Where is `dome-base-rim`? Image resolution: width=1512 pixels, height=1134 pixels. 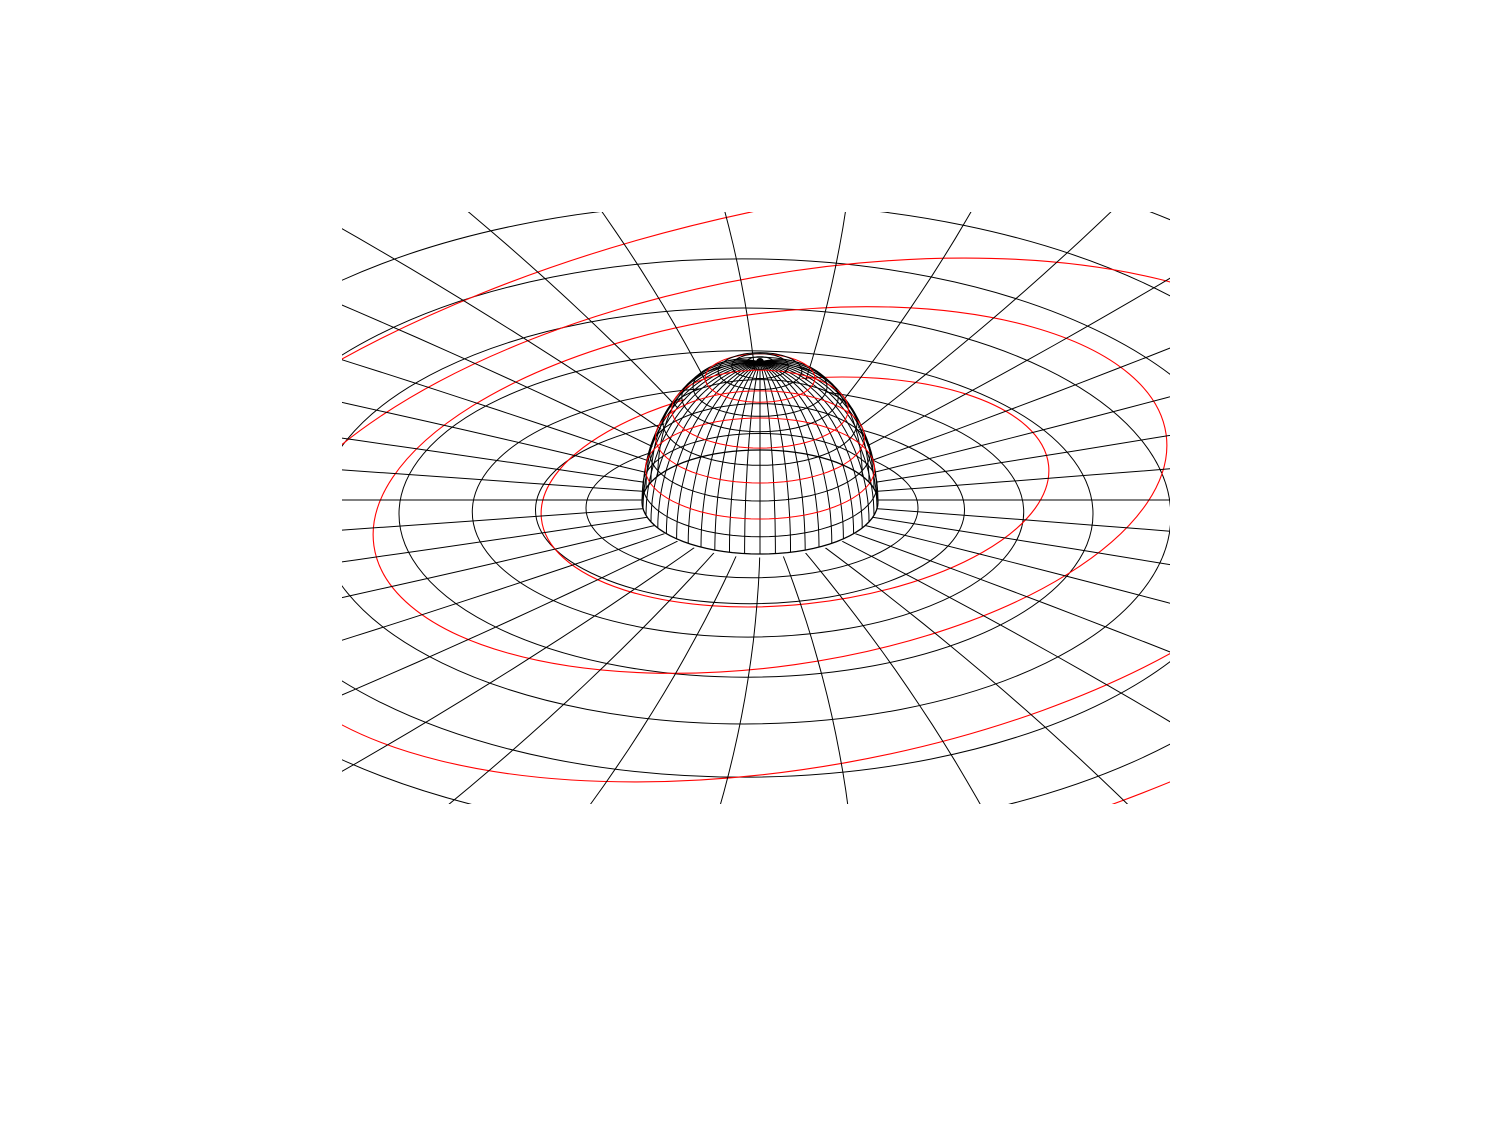
dome-base-rim is located at coordinates (760, 502).